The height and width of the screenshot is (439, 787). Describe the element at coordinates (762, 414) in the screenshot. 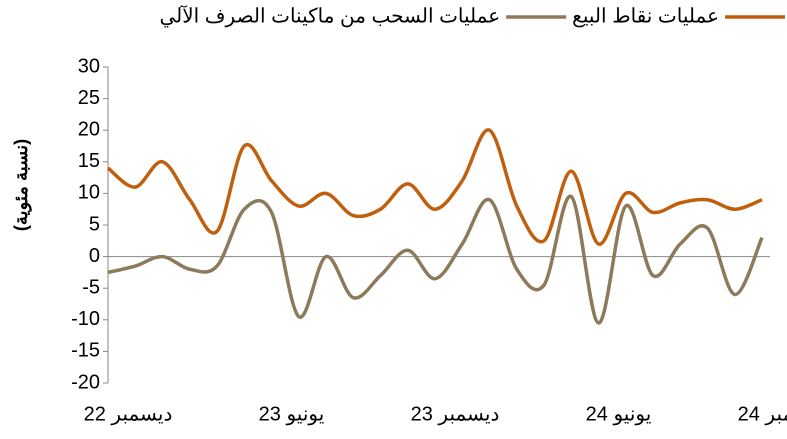

I see `x-tick-label: ديسمبر 24` at that location.